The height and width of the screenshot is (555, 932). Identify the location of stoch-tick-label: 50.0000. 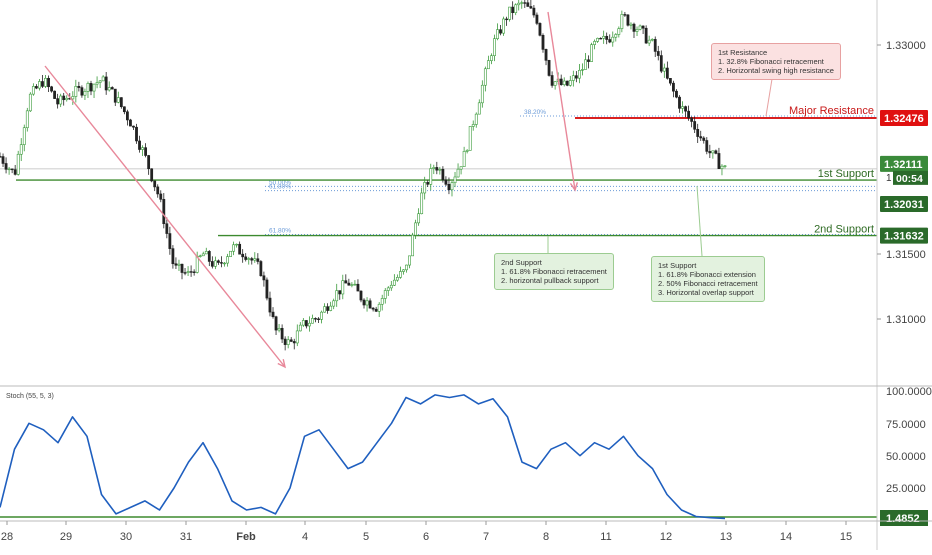
(906, 457).